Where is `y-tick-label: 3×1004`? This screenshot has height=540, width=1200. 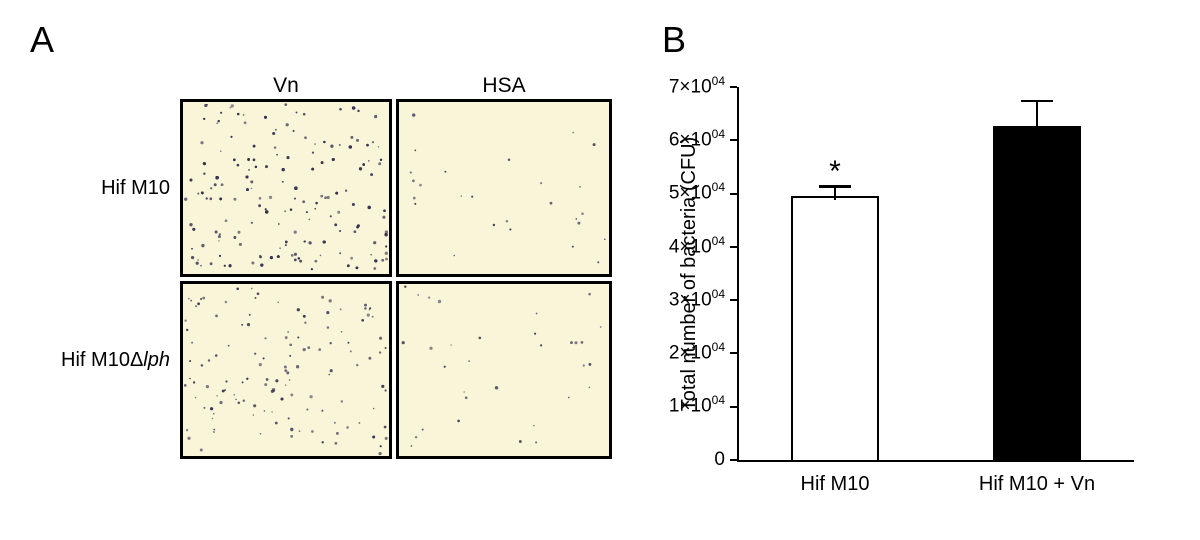 y-tick-label: 3×1004 is located at coordinates (696, 298).